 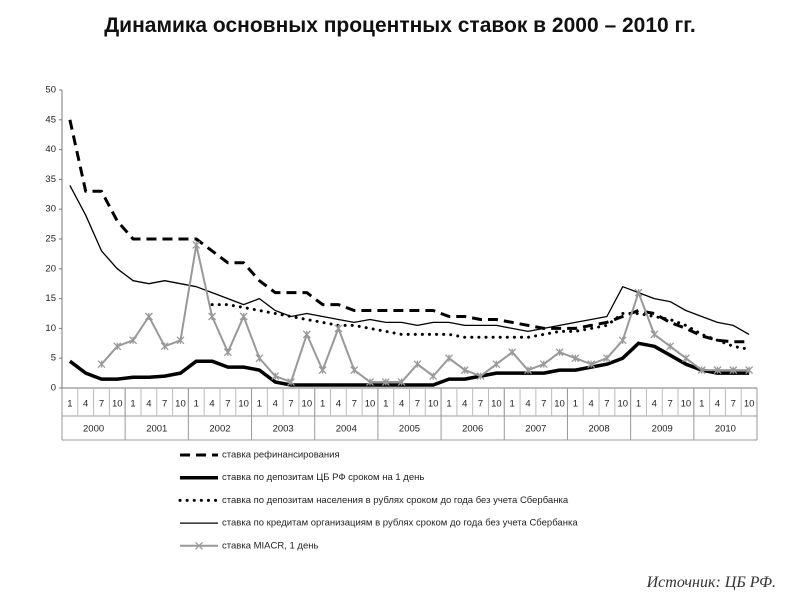 I want to click on year-label: 2008, so click(x=598, y=429).